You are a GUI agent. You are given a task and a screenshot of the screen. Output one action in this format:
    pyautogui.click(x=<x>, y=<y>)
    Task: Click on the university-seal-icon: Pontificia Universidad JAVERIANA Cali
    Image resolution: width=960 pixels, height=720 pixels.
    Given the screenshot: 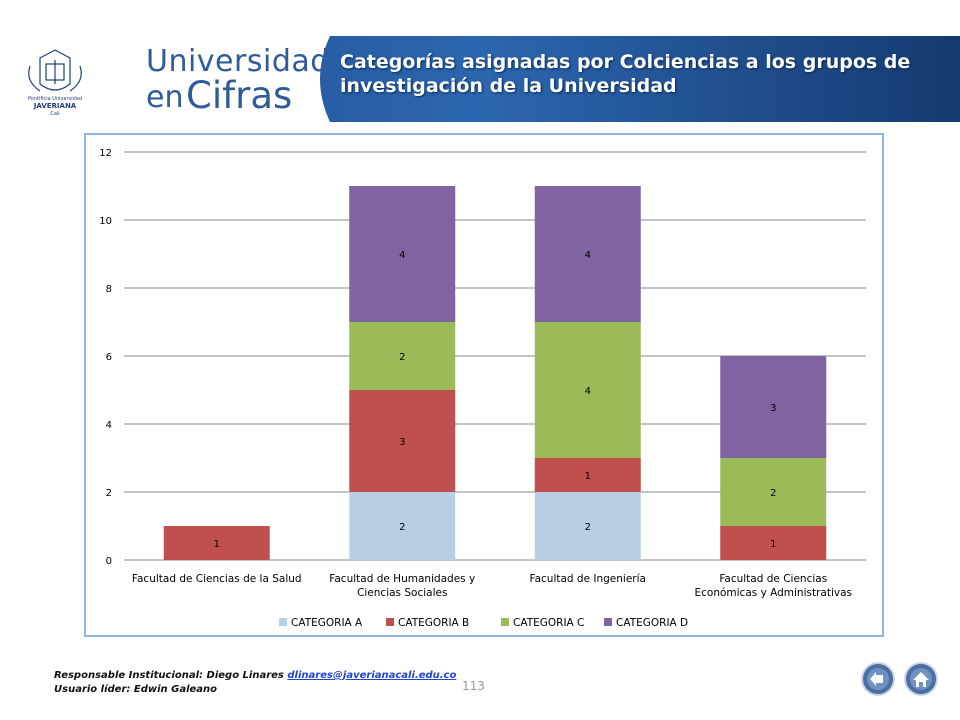 What is the action you would take?
    pyautogui.click(x=55, y=83)
    